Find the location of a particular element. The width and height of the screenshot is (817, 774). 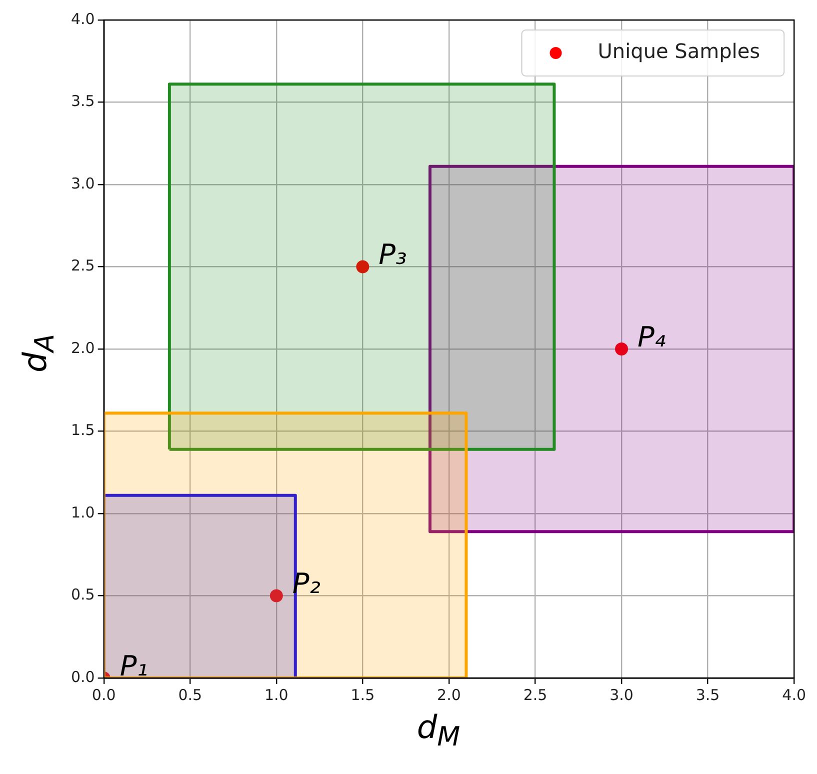

y-tick-label: 3.5 is located at coordinates (82, 101).